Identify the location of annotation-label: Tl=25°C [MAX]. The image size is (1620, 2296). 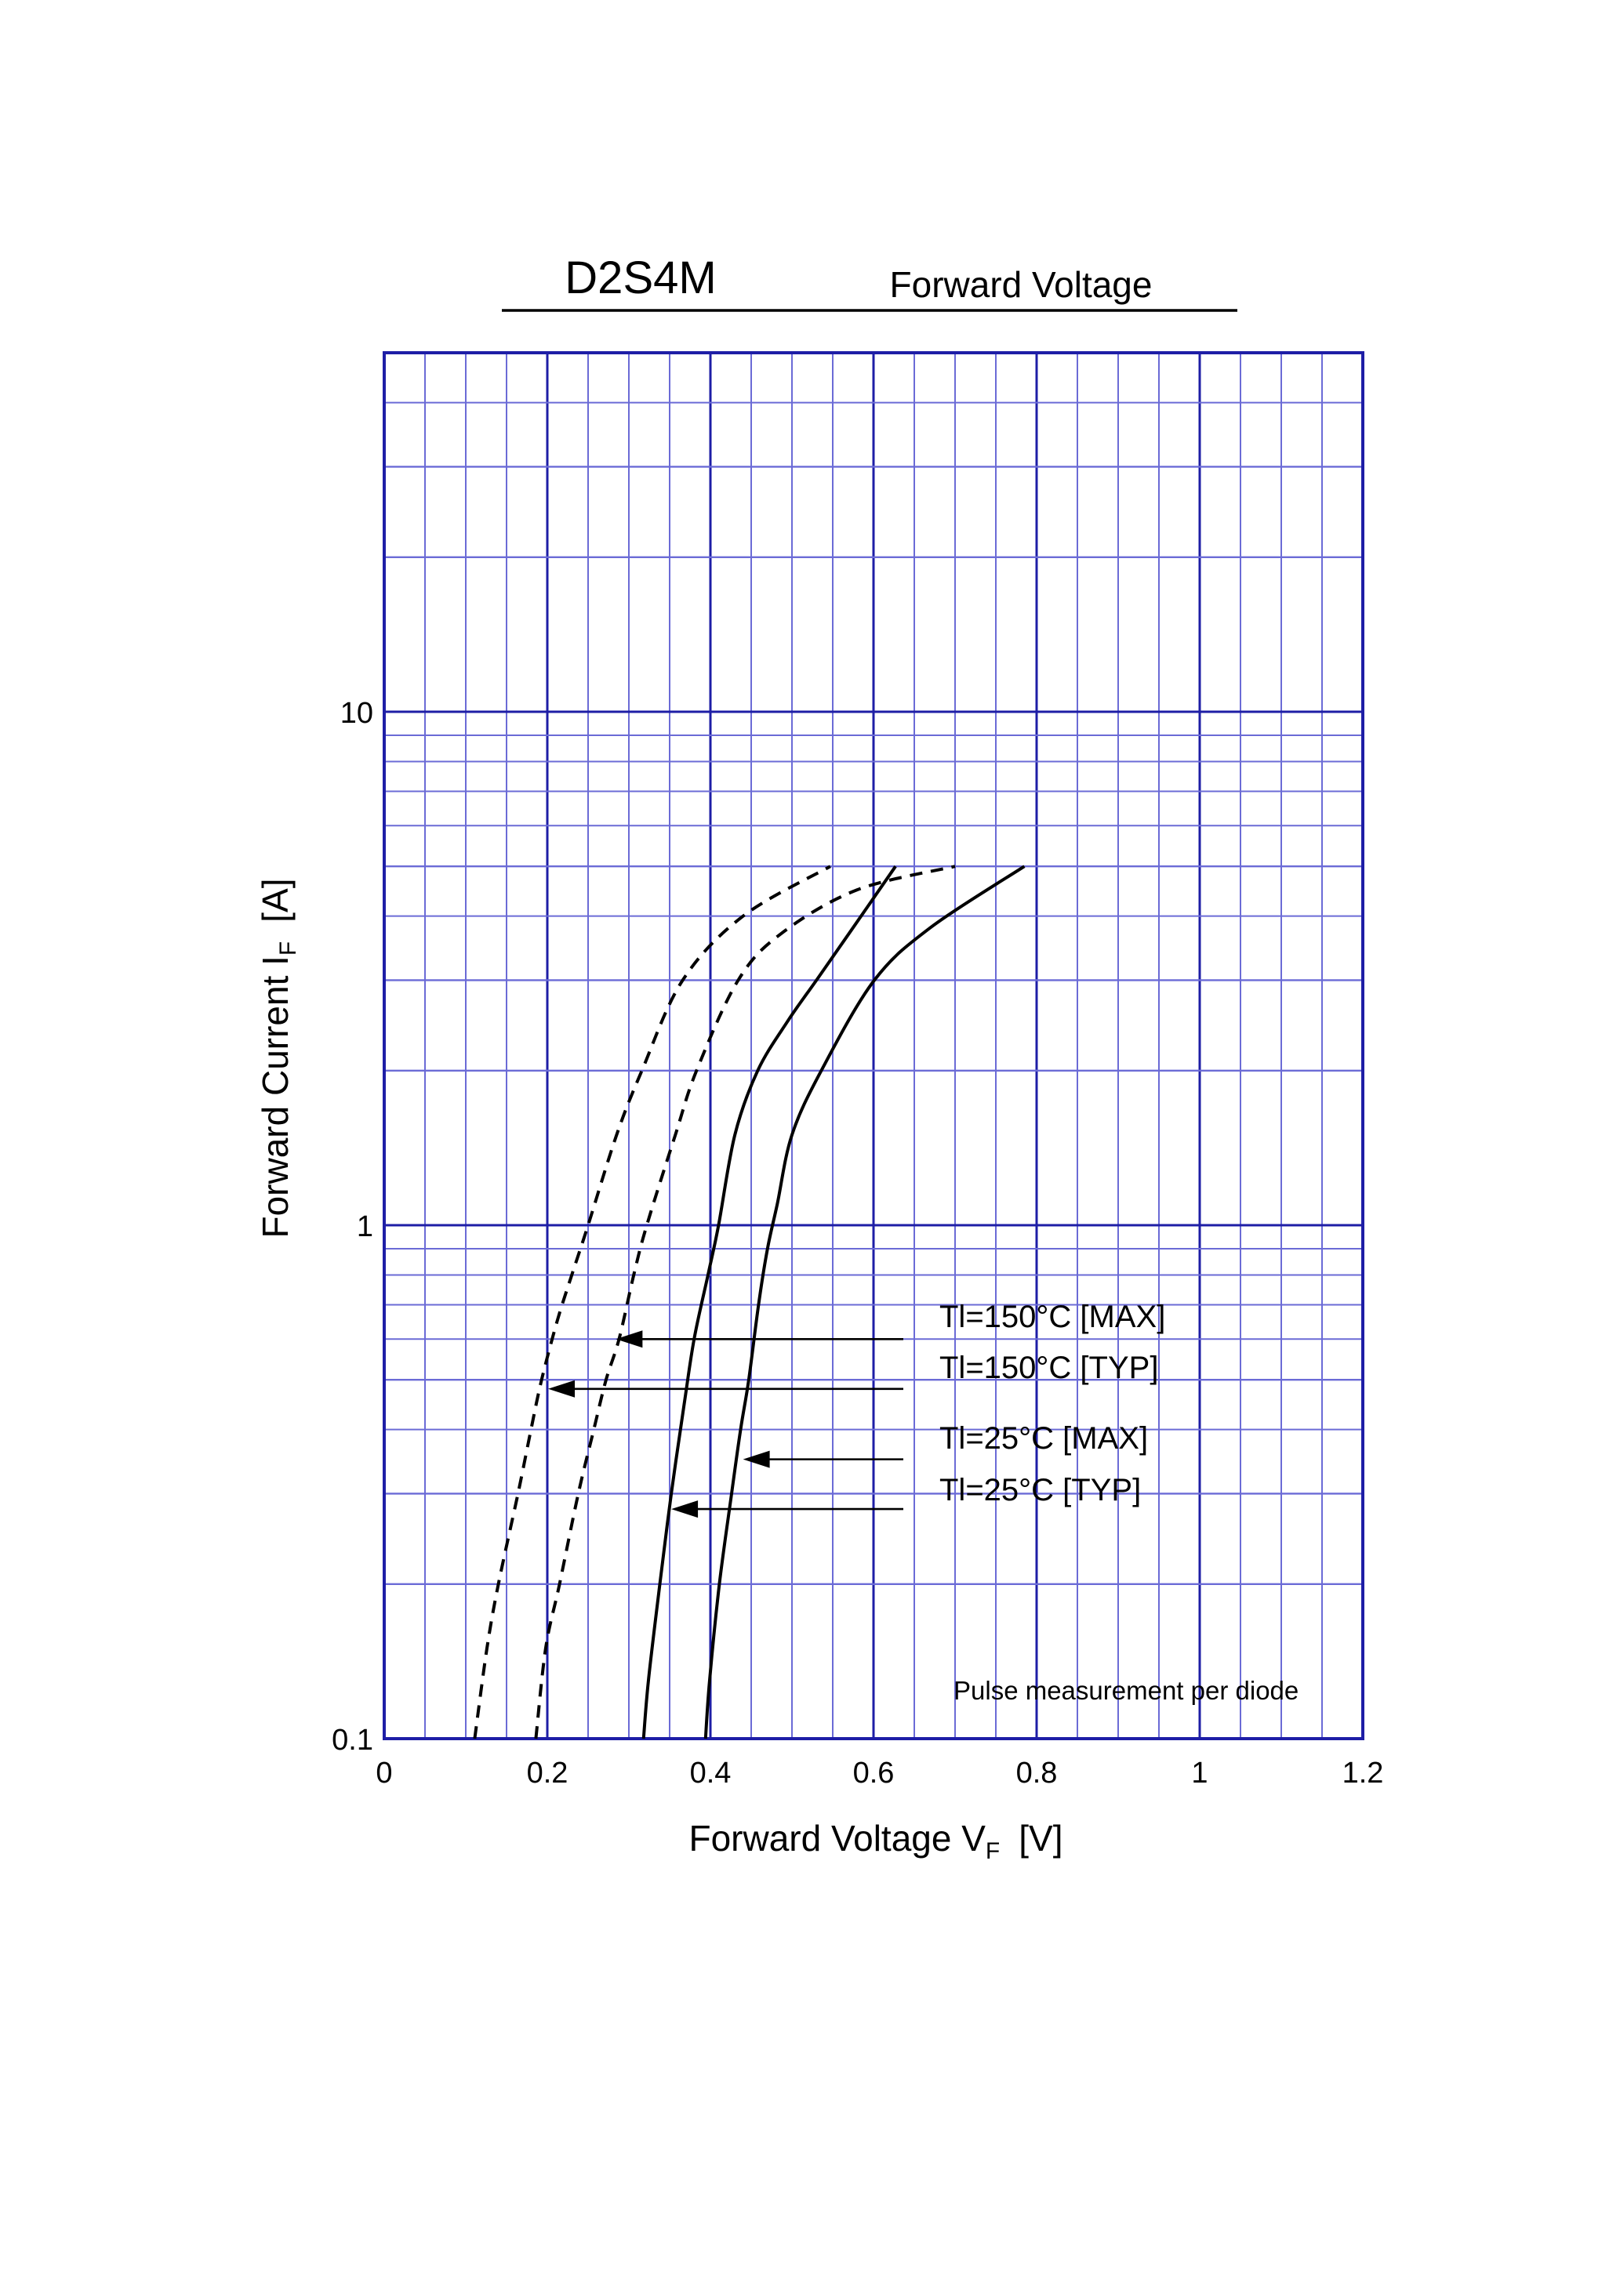
(1043, 1438).